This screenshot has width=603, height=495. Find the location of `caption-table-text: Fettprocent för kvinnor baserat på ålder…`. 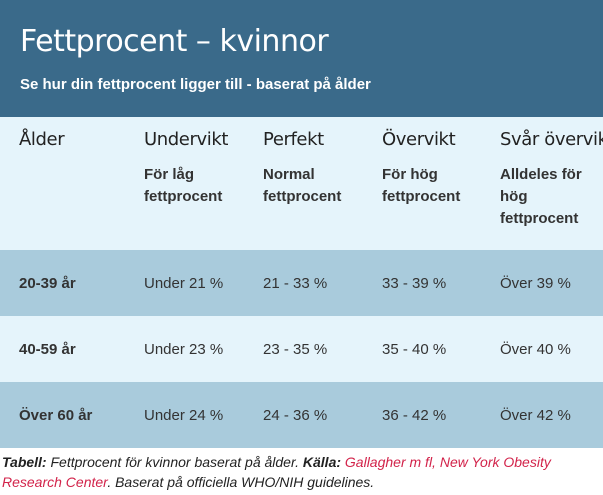

caption-table-text: Fettprocent för kvinnor baserat på ålder… is located at coordinates (174, 462).